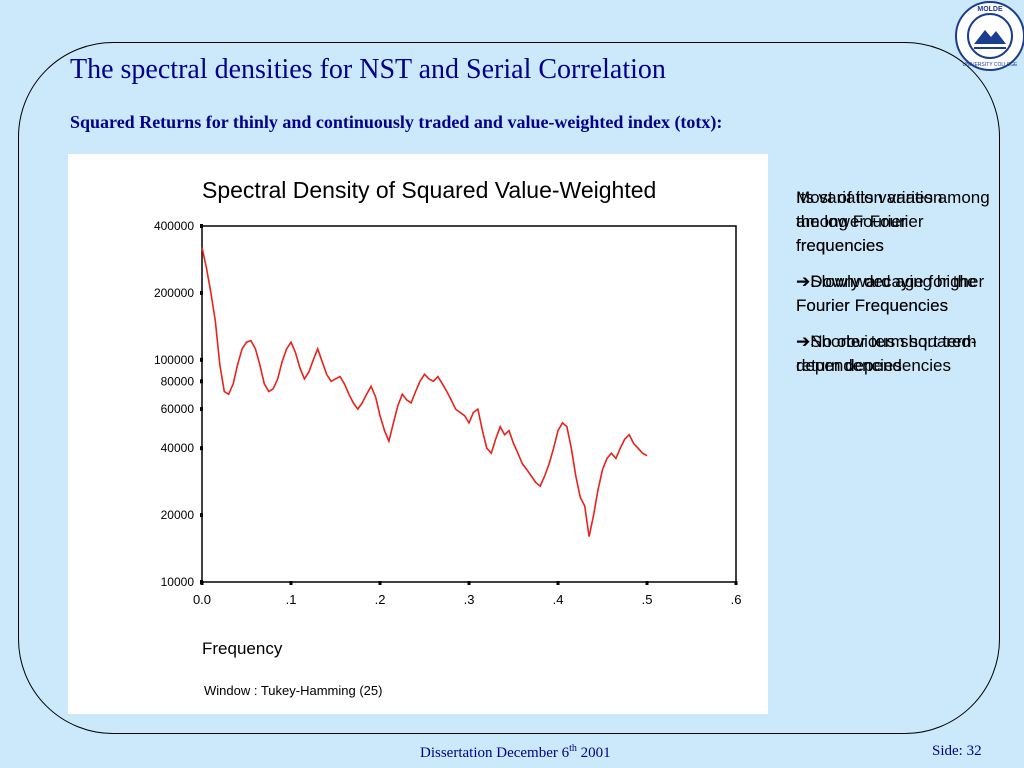  I want to click on x-tick-label: .4, so click(558, 599).